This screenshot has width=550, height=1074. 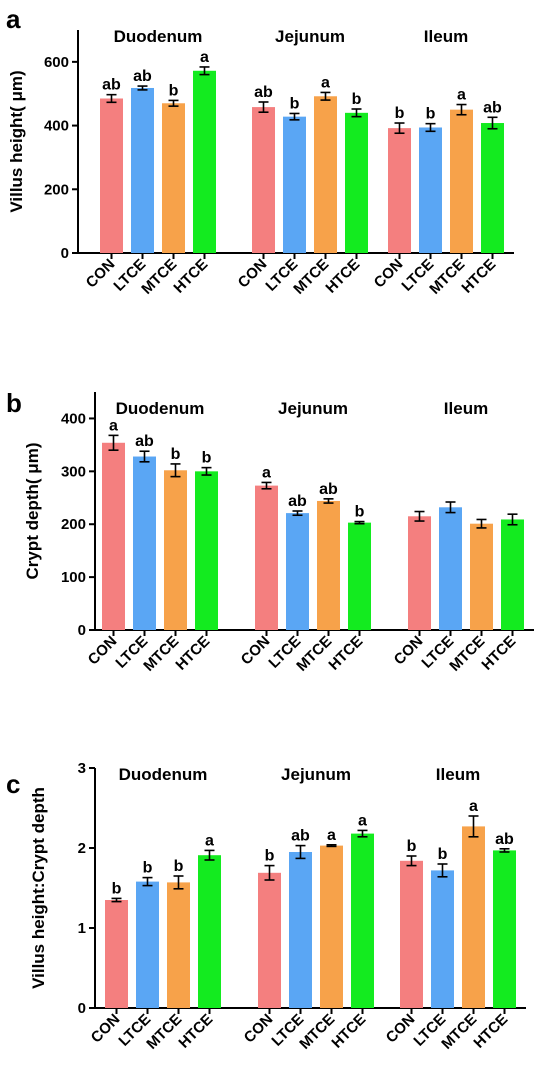 I want to click on panel-letter: a, so click(x=13, y=19).